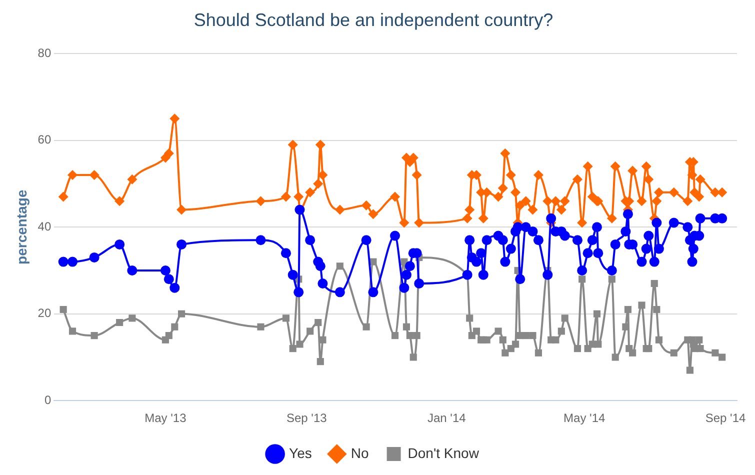  I want to click on x-tick-label: May '14, so click(585, 418).